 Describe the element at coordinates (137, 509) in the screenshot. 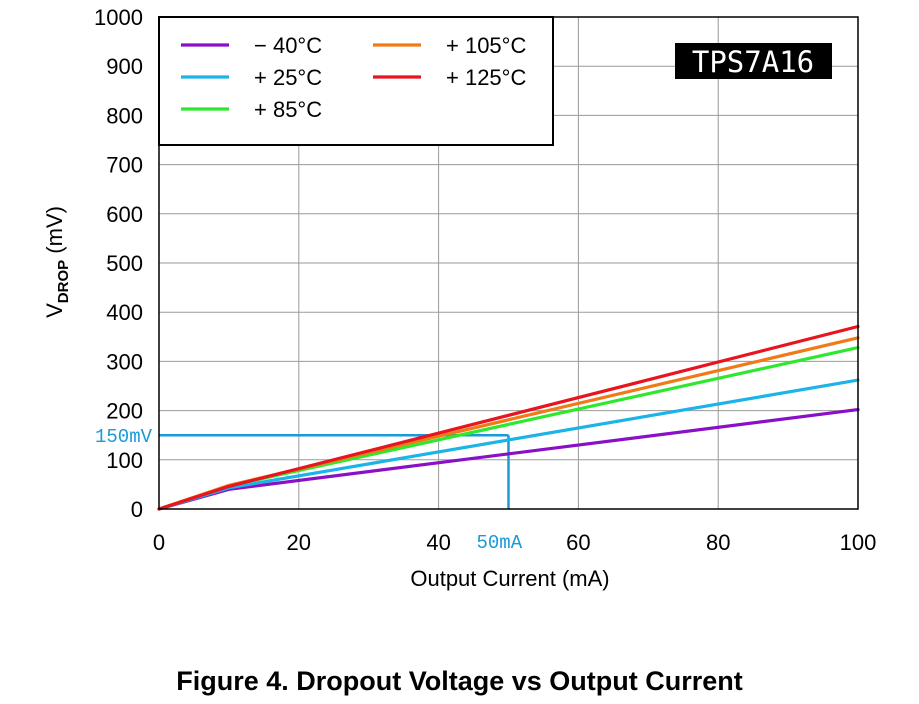

I see `y-tick-label: 0` at that location.